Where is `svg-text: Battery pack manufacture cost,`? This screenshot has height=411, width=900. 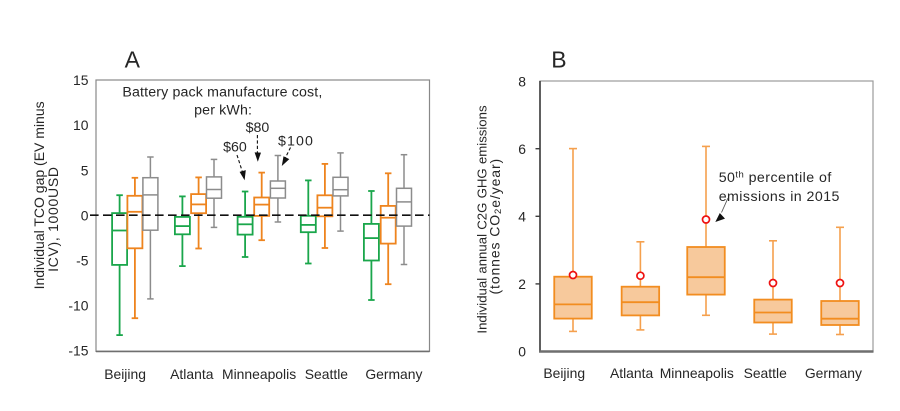
svg-text: Battery pack manufacture cost, is located at coordinates (222, 92).